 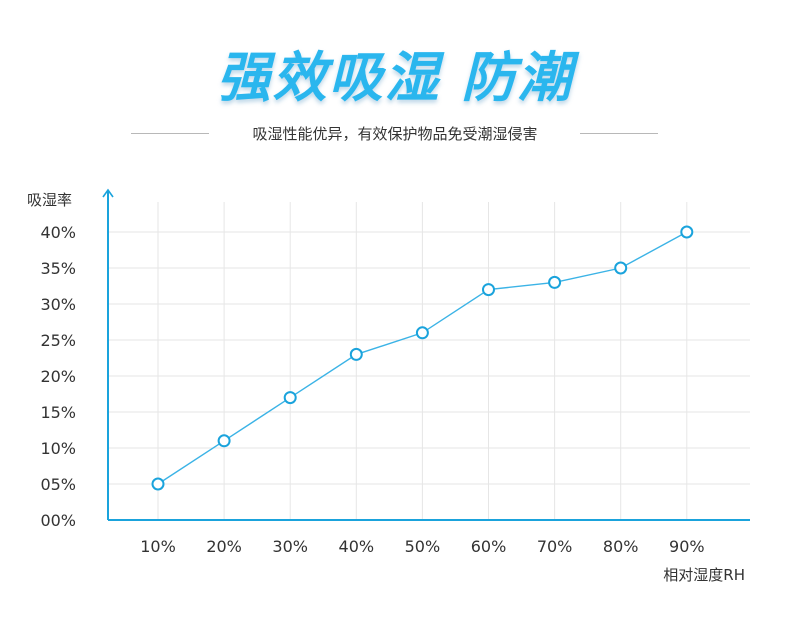 I want to click on y-tick-label: 20%, so click(x=58, y=376).